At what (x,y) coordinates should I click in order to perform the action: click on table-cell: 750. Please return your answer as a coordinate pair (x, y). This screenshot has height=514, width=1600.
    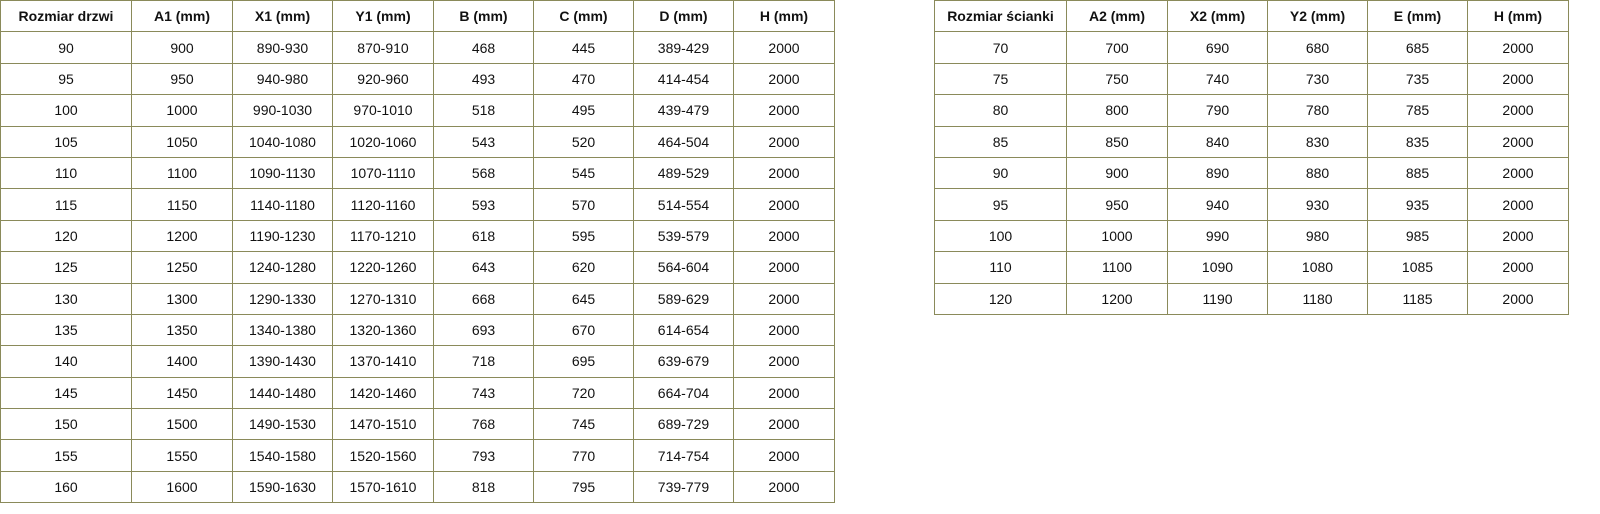
    Looking at the image, I should click on (1117, 79).